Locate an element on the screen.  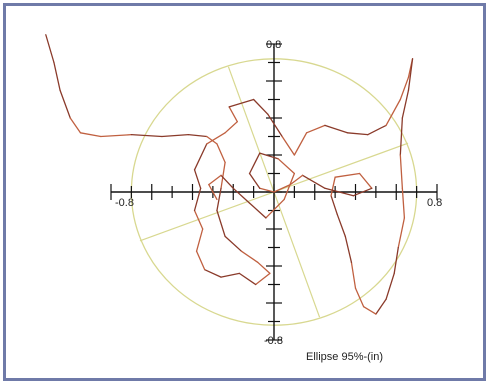
y-tick-label-min: -0.8 is located at coordinates (273, 341).